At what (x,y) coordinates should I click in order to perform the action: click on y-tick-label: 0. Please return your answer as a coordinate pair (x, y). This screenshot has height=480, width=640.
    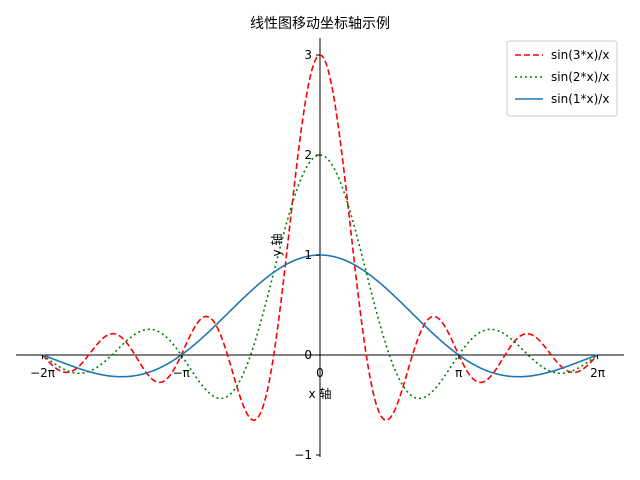
    Looking at the image, I should click on (308, 355).